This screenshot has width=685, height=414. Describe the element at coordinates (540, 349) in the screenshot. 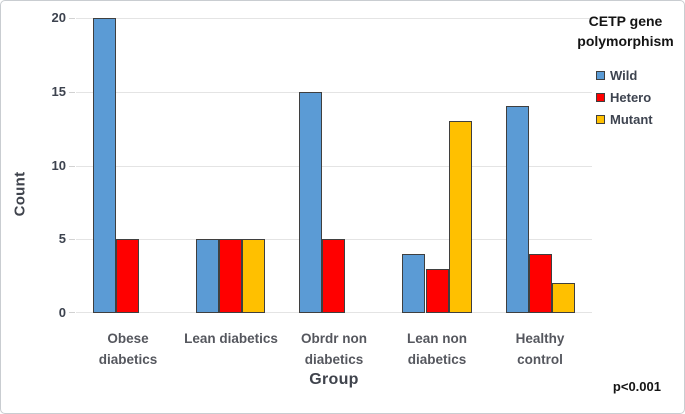

I see `x-category-label-5: Healthy control` at that location.